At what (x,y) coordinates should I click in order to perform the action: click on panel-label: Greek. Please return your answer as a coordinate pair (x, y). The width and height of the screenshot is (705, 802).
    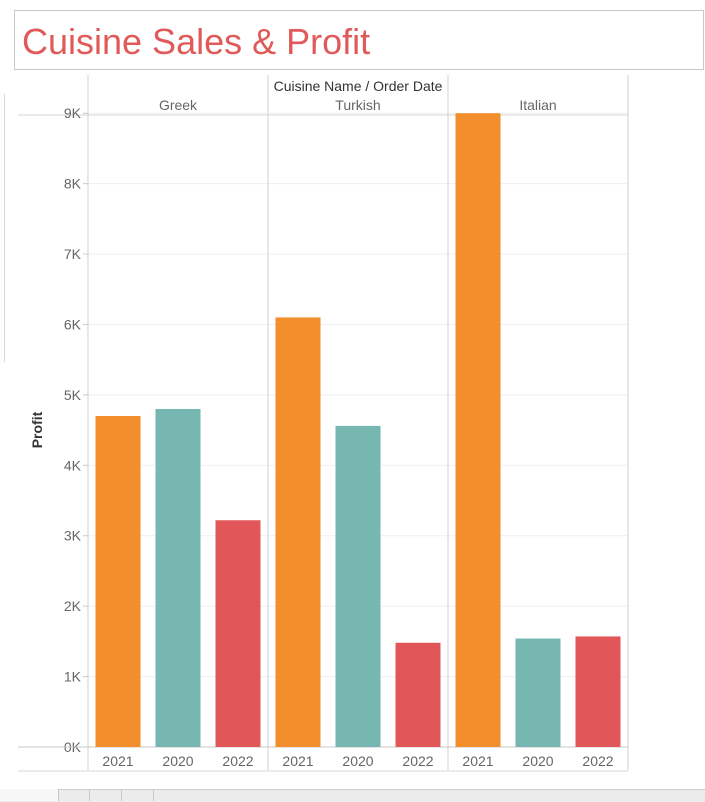
    Looking at the image, I should click on (178, 105).